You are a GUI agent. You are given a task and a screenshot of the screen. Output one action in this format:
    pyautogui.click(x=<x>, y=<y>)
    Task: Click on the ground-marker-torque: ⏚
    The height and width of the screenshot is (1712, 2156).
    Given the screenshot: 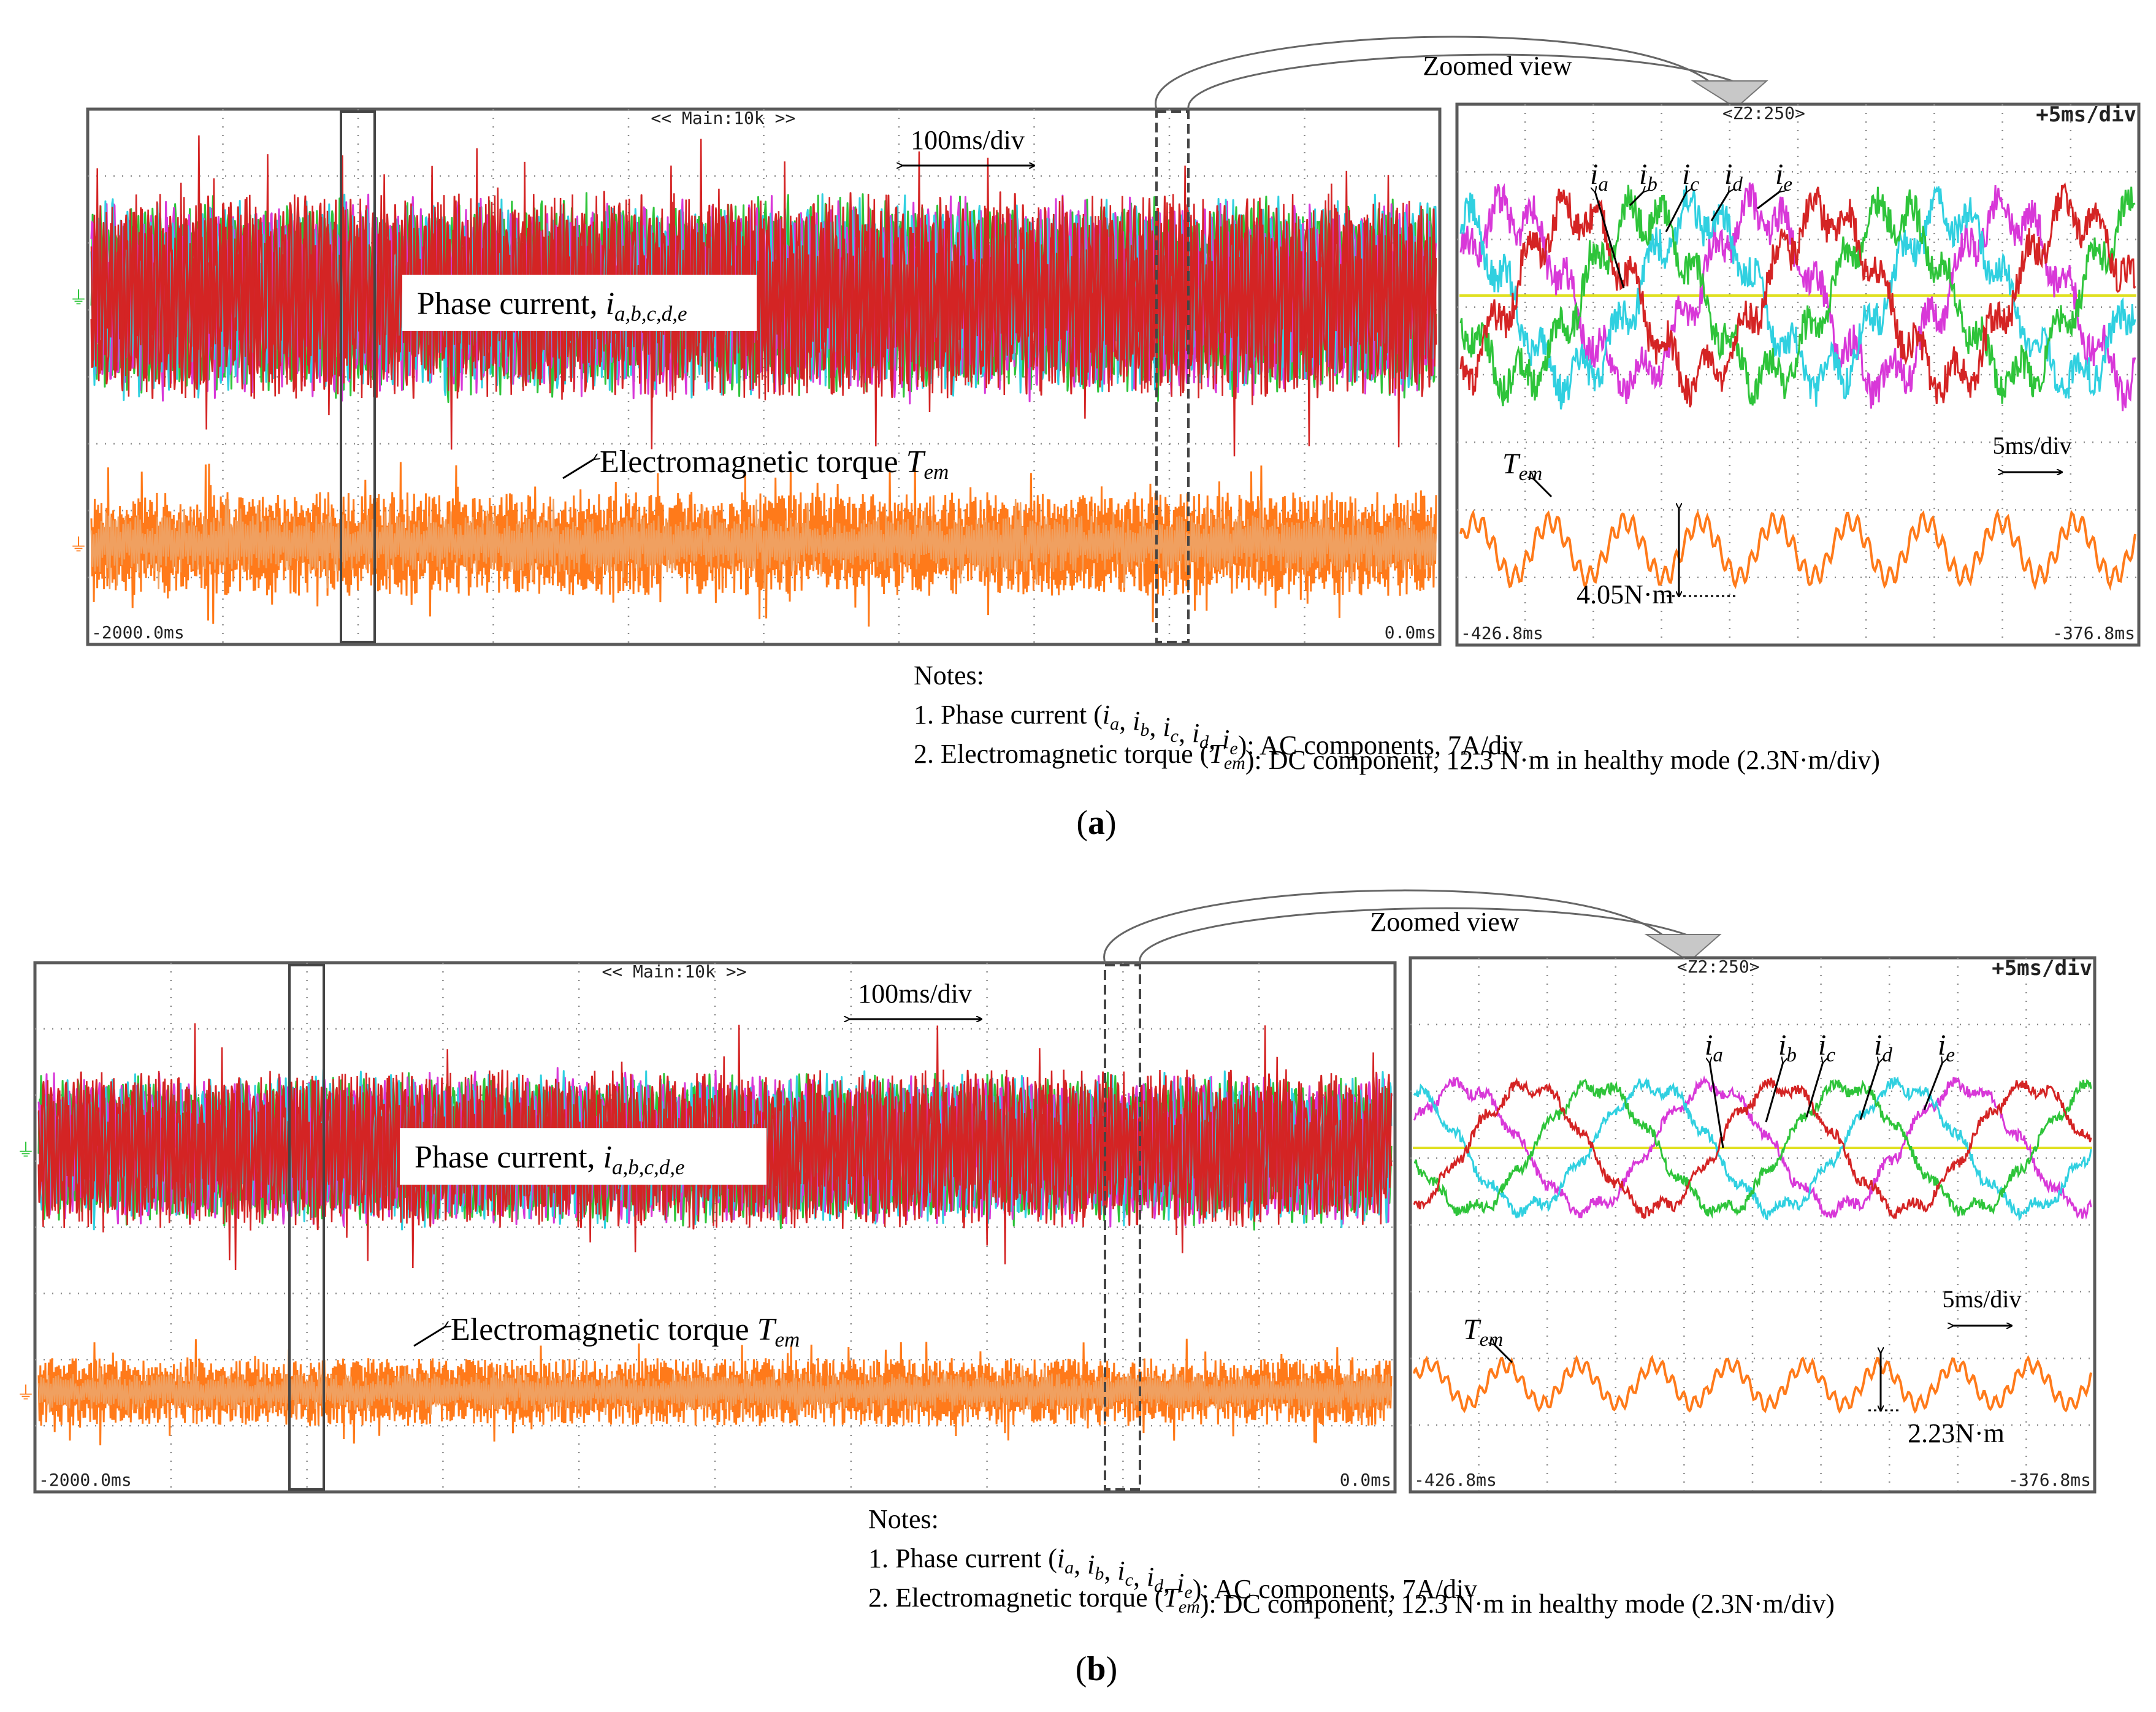 What is the action you would take?
    pyautogui.click(x=26, y=1393)
    